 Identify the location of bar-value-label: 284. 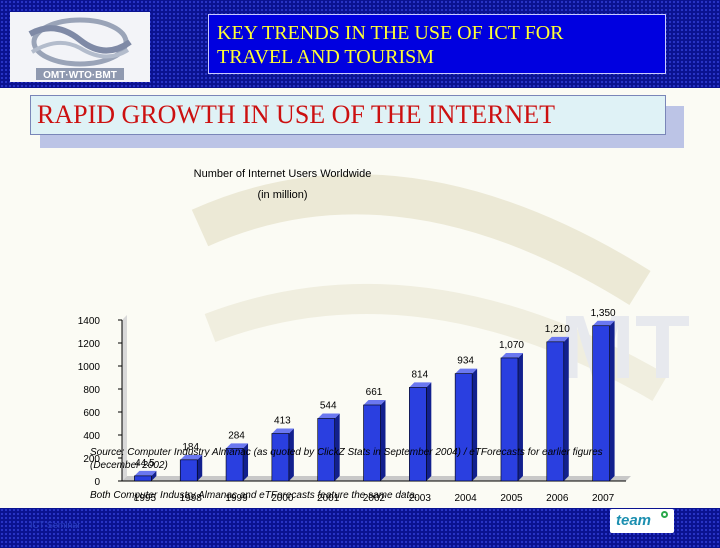
(236, 435).